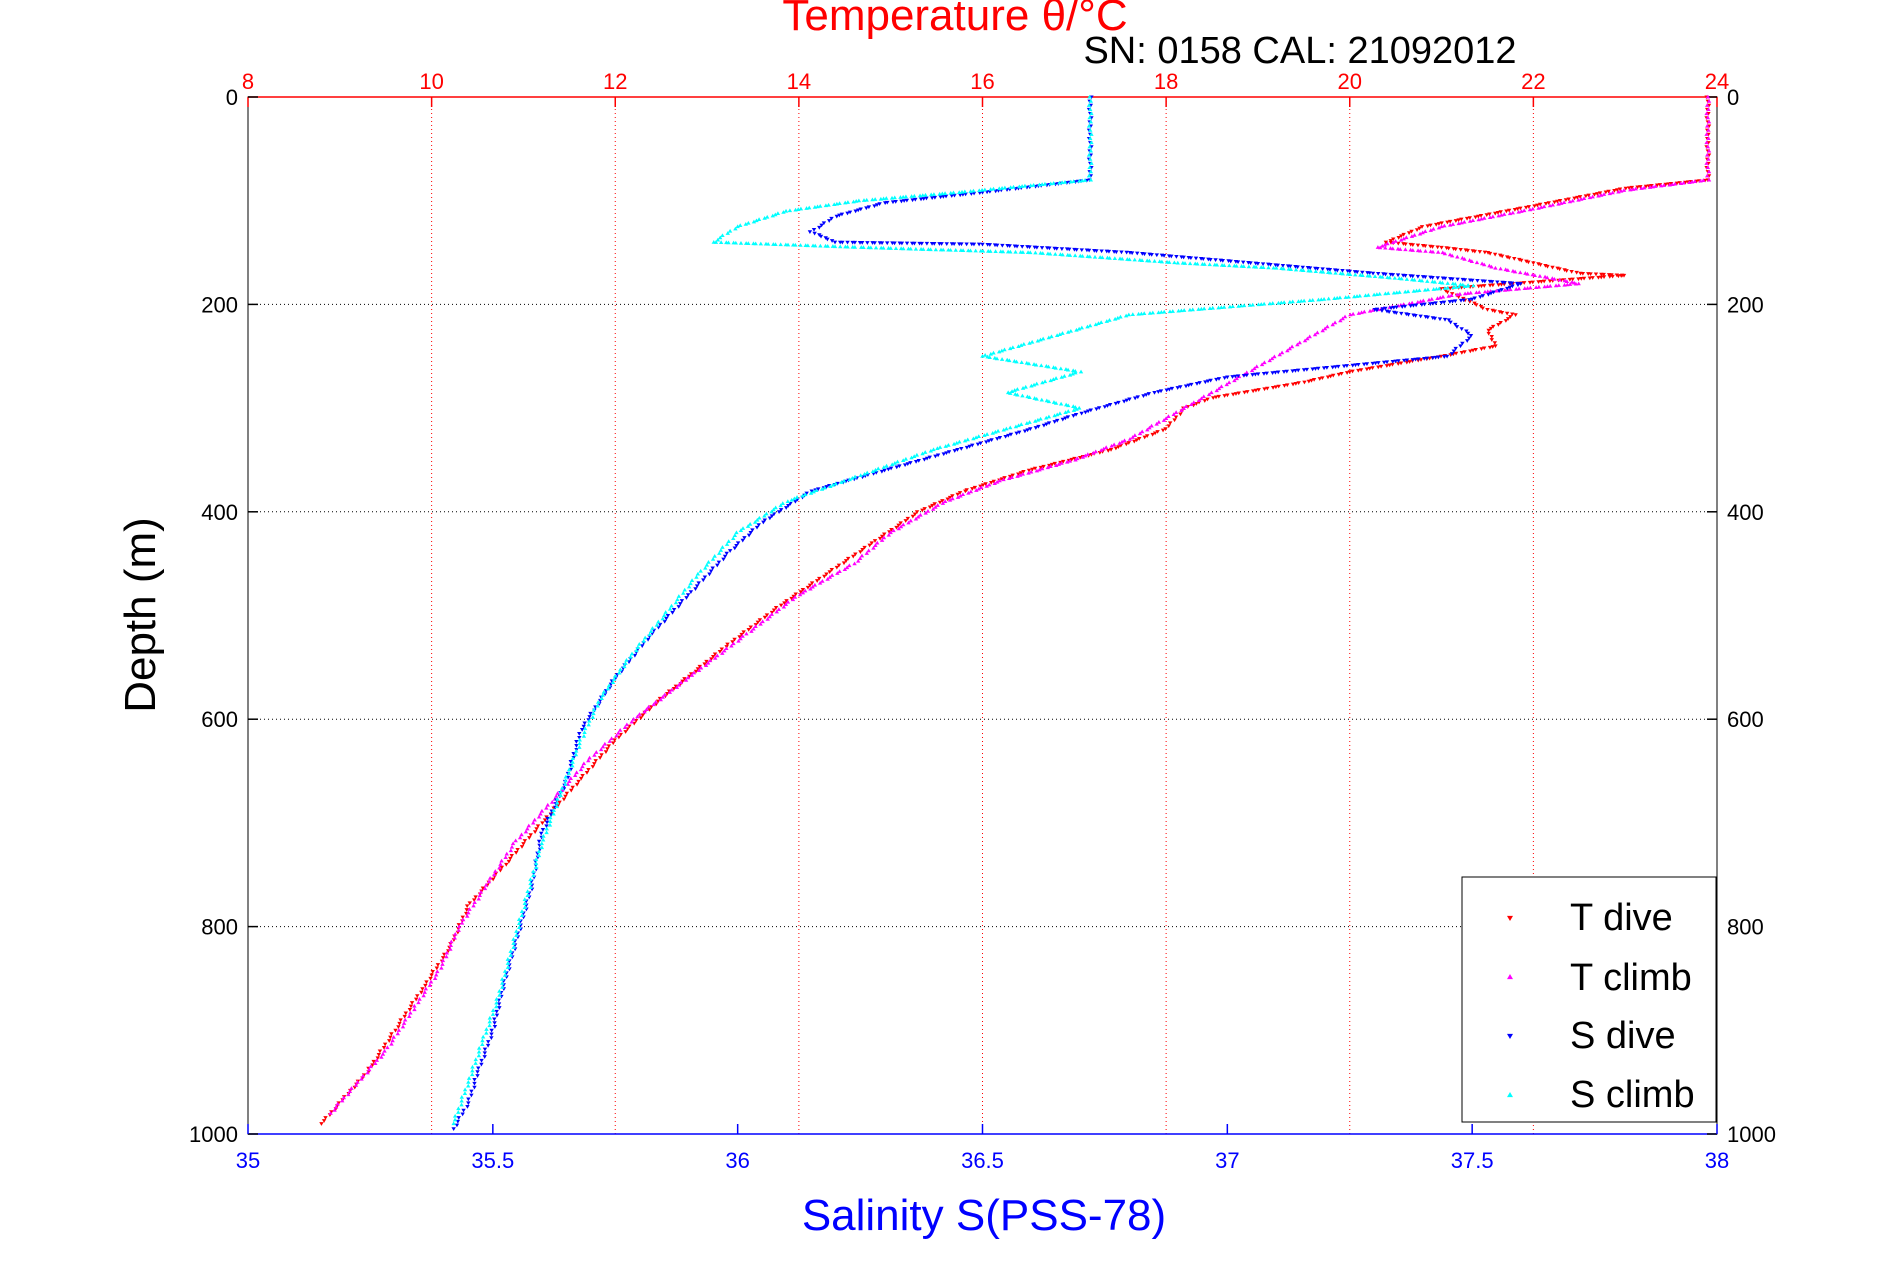  Describe the element at coordinates (1166, 81) in the screenshot. I see `tick-label-temperature: 18` at that location.